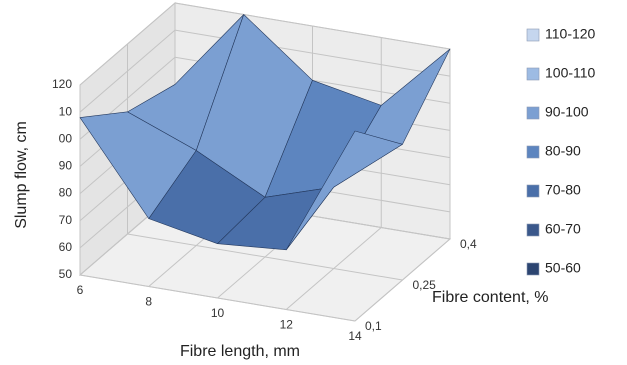 The height and width of the screenshot is (365, 627). What do you see at coordinates (355, 336) in the screenshot?
I see `x-tick-label: 14` at bounding box center [355, 336].